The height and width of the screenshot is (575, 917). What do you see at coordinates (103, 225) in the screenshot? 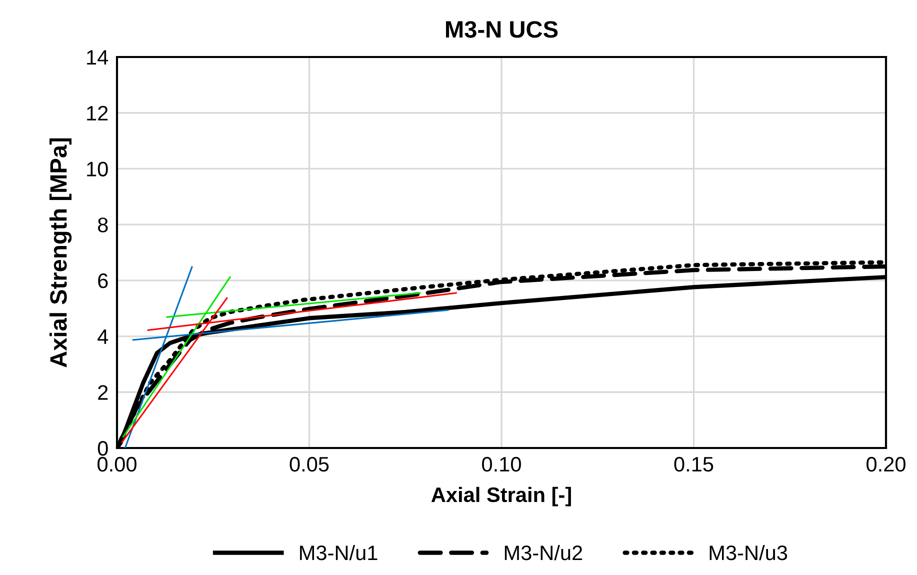
I see `y-tick-label: 8` at bounding box center [103, 225].